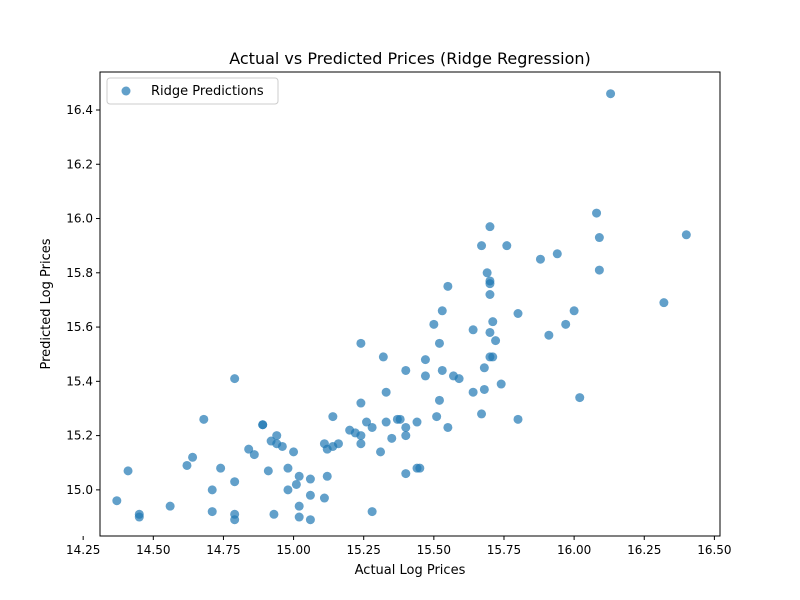 This screenshot has width=800, height=600. What do you see at coordinates (79, 436) in the screenshot?
I see `y-tick-label-1: 15.2` at bounding box center [79, 436].